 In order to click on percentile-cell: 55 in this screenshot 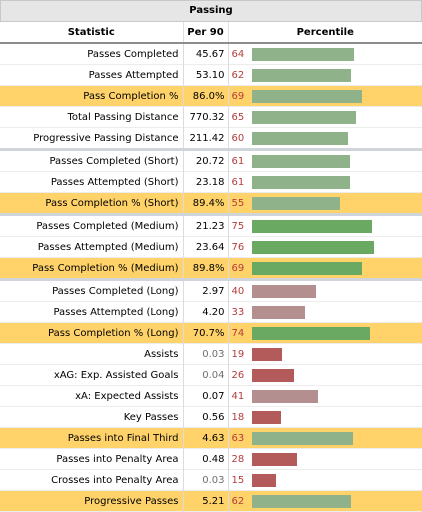, I will do `click(324, 203)`.